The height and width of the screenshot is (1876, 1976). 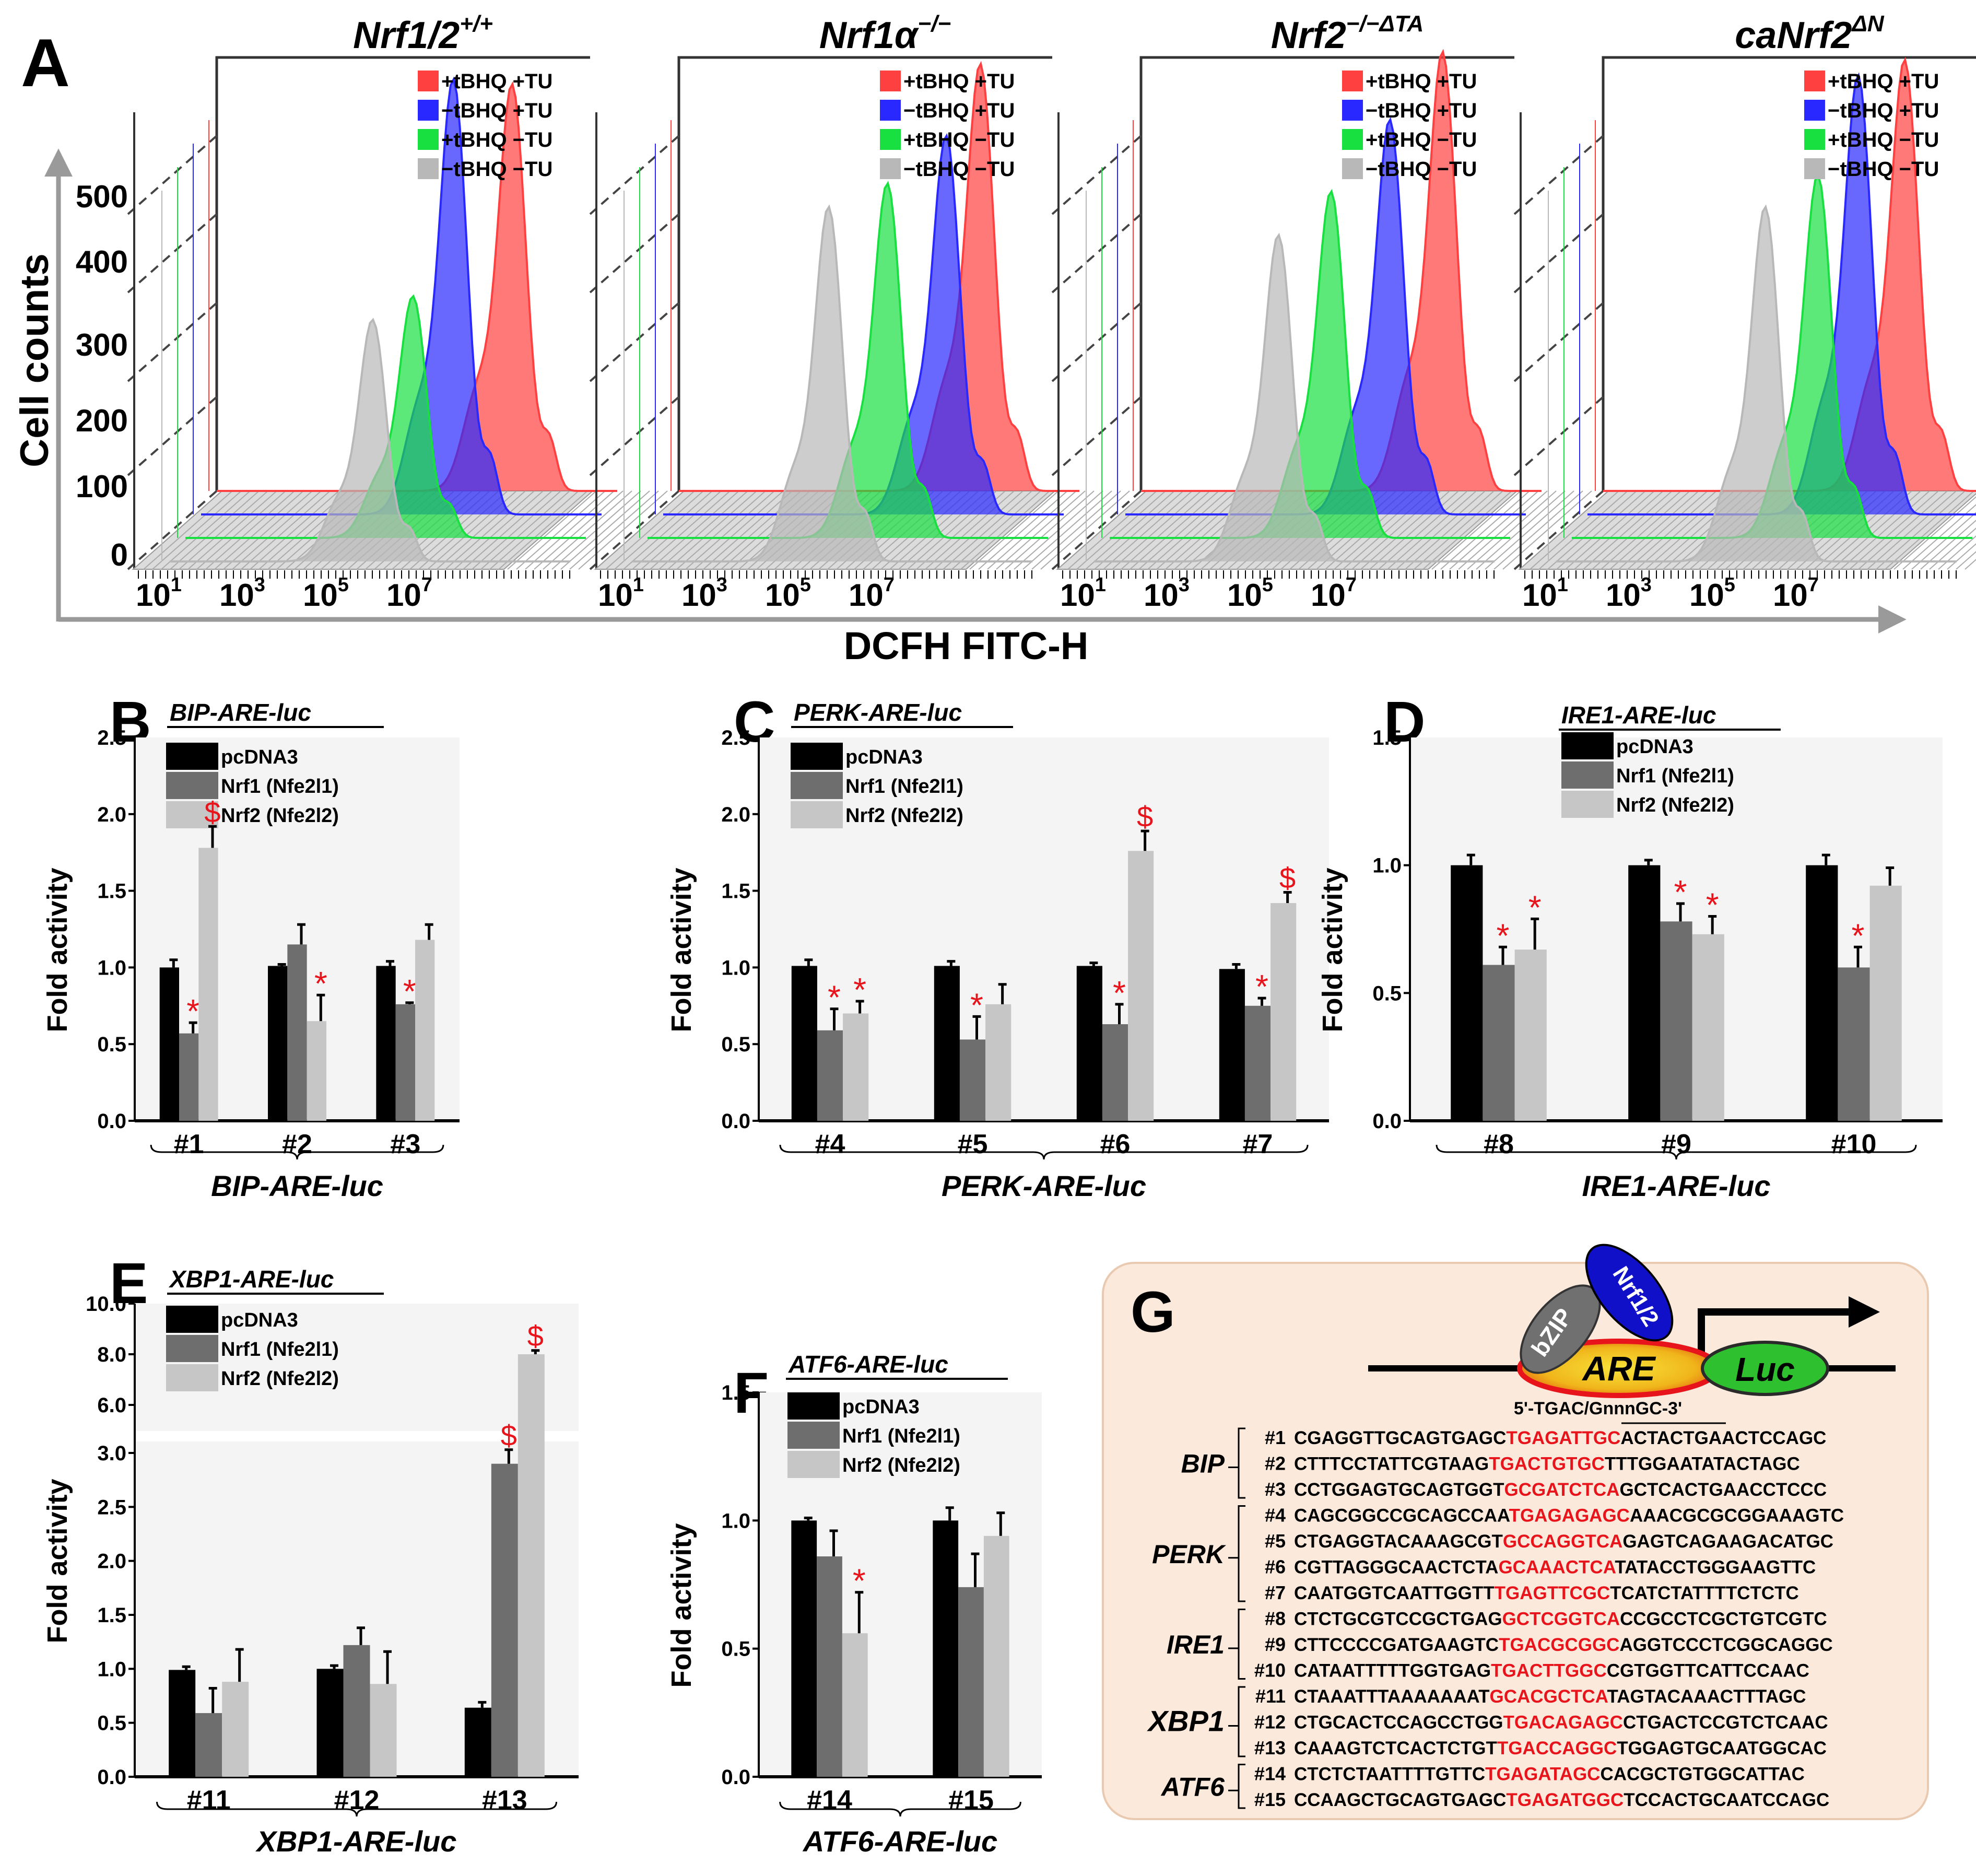 What do you see at coordinates (111, 968) in the screenshot?
I see `ytick-label-B: 1.0` at bounding box center [111, 968].